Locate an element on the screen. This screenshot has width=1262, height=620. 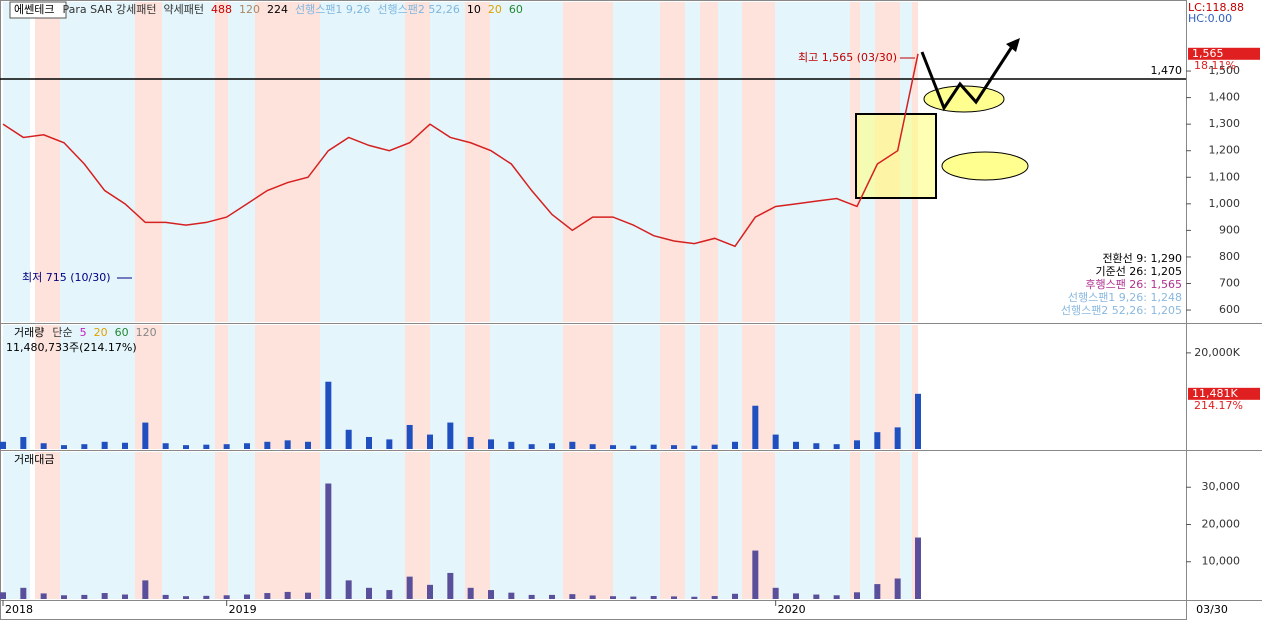
y-tick-label: 1,300 is located at coordinates (1225, 123).